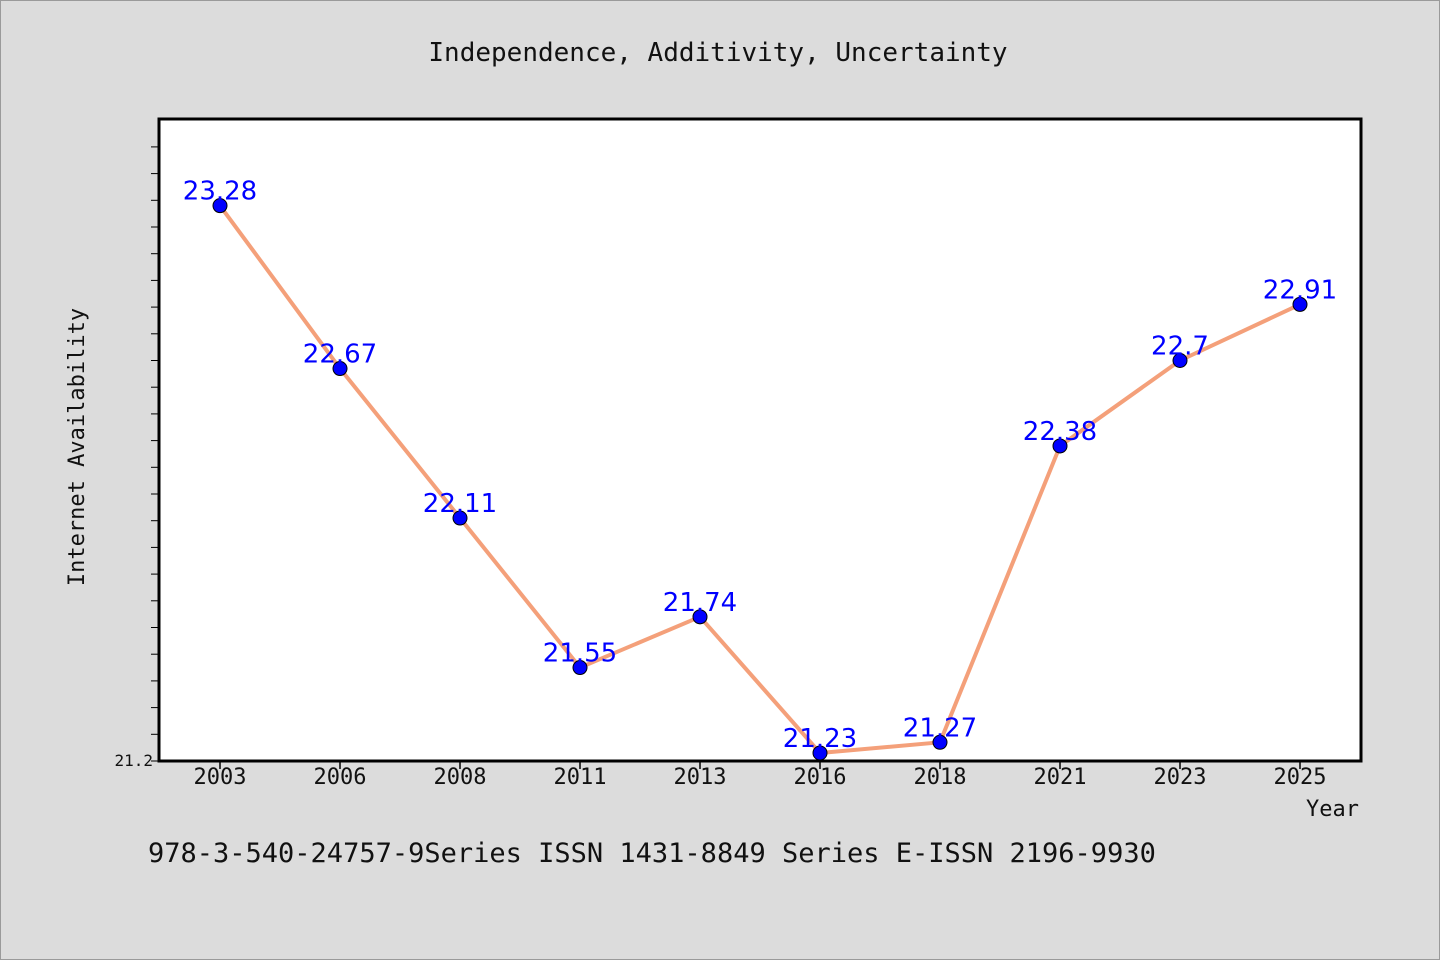 This screenshot has height=960, width=1440. What do you see at coordinates (1300, 777) in the screenshot?
I see `x-tick-label: 2025` at bounding box center [1300, 777].